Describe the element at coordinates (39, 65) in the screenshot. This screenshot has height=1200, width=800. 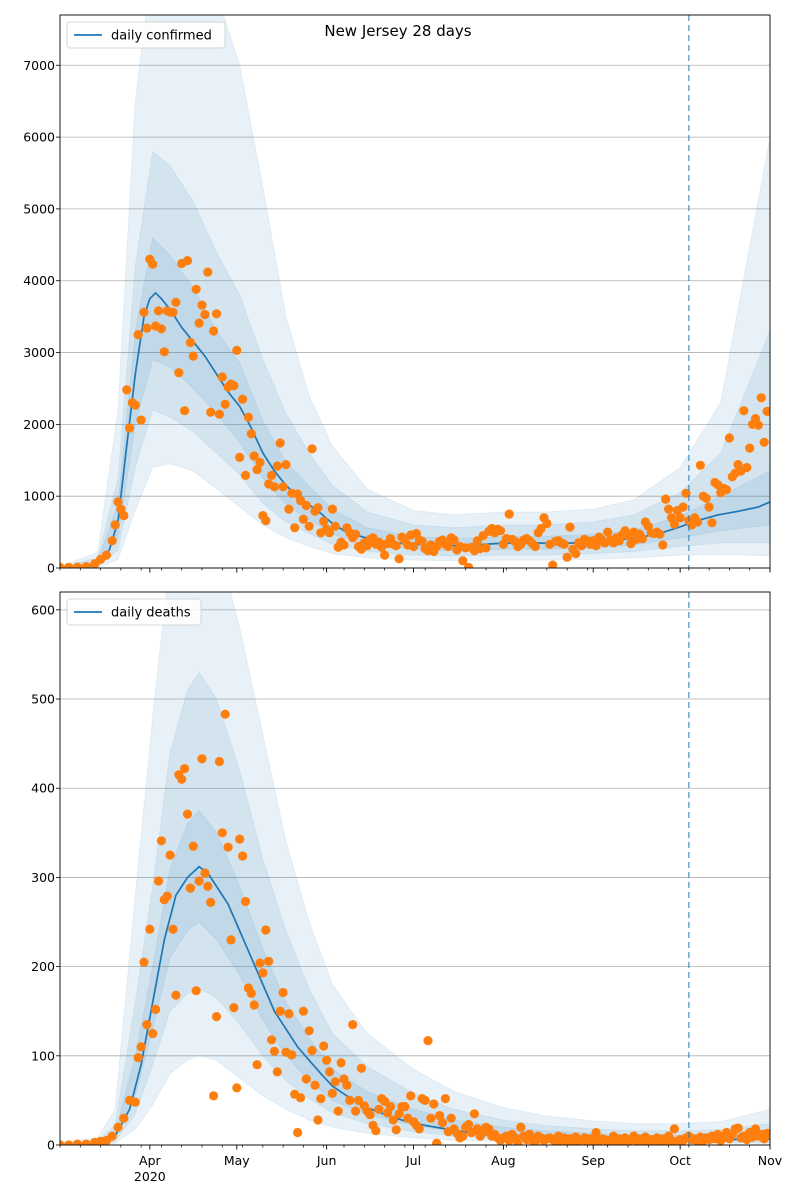
I see `y-tick-label: 7000` at that location.